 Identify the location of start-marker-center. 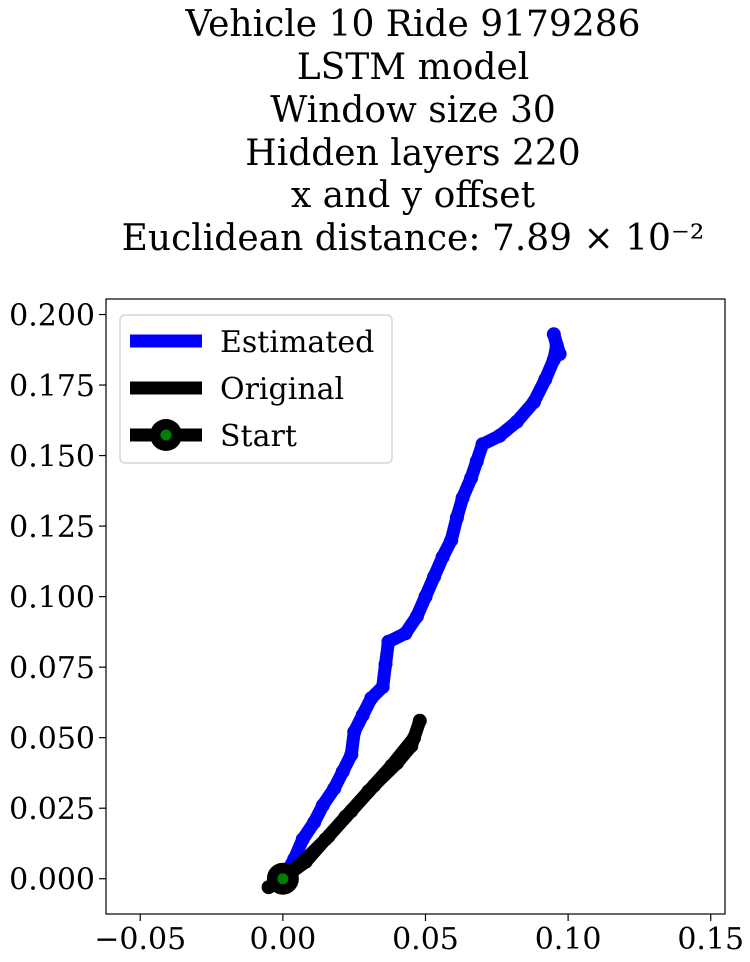
(283, 879).